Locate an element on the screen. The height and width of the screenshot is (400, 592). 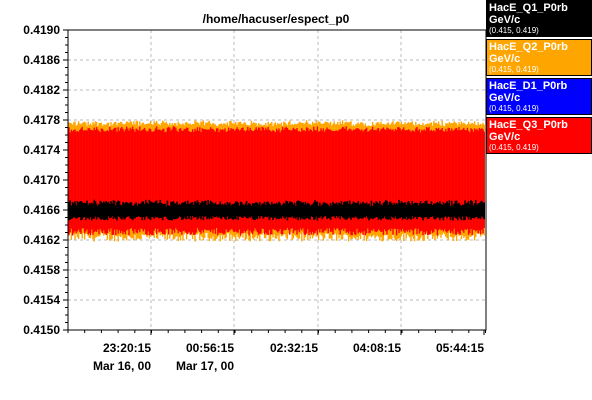
x-tick-label: 23:20:15 is located at coordinates (127, 348).